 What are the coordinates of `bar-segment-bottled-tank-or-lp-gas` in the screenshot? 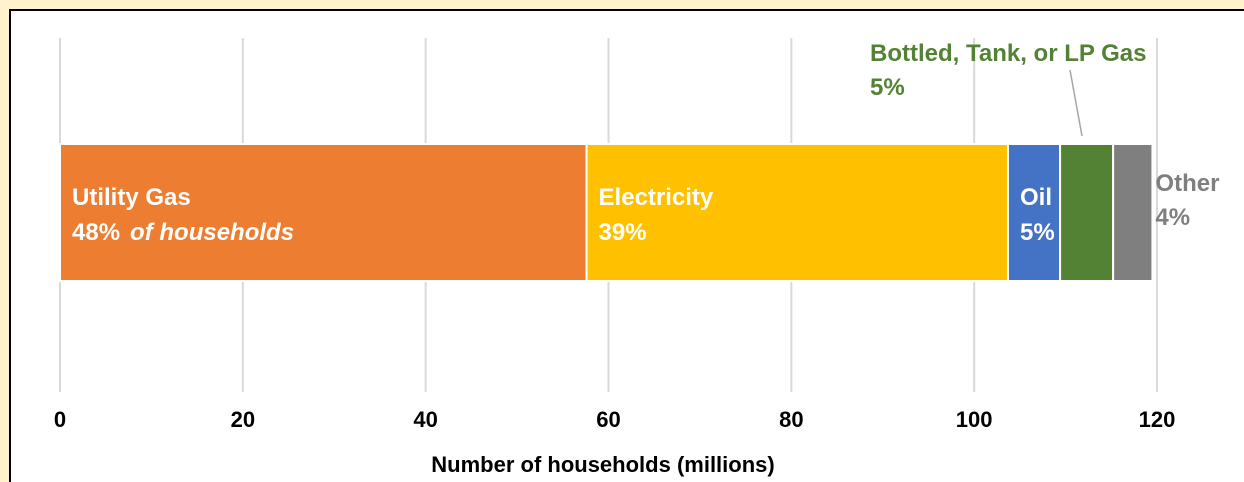 It's located at (1087, 212).